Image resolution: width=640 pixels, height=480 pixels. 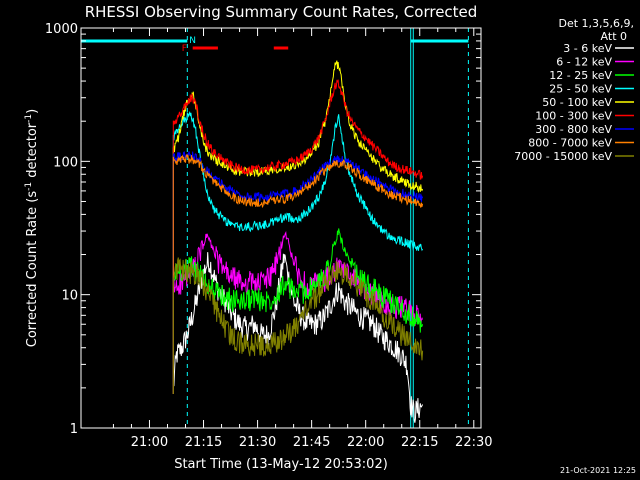 I want to click on y-axis-label-end: ), so click(x=32, y=111).